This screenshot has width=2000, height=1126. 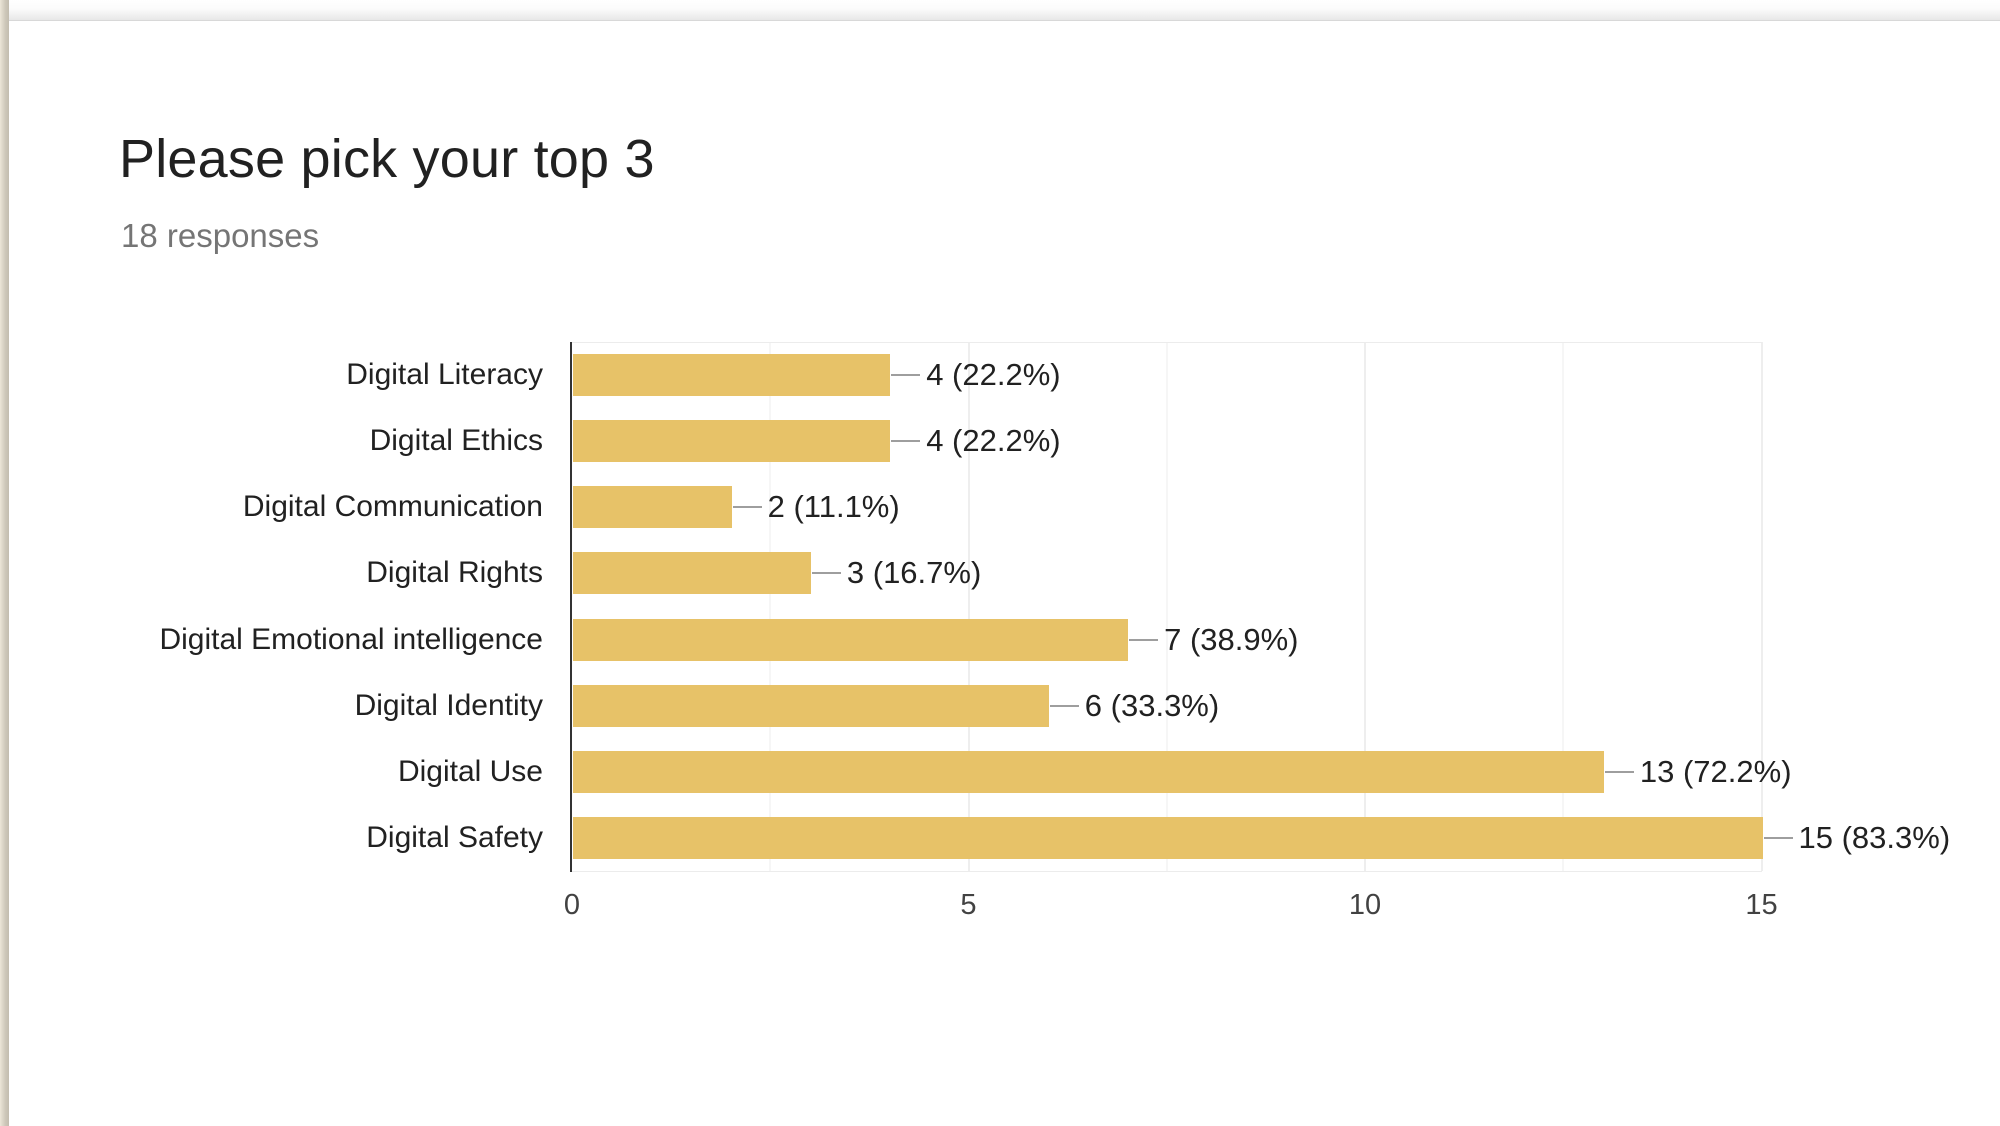 What do you see at coordinates (1167, 342) in the screenshot?
I see `plot-top-border` at bounding box center [1167, 342].